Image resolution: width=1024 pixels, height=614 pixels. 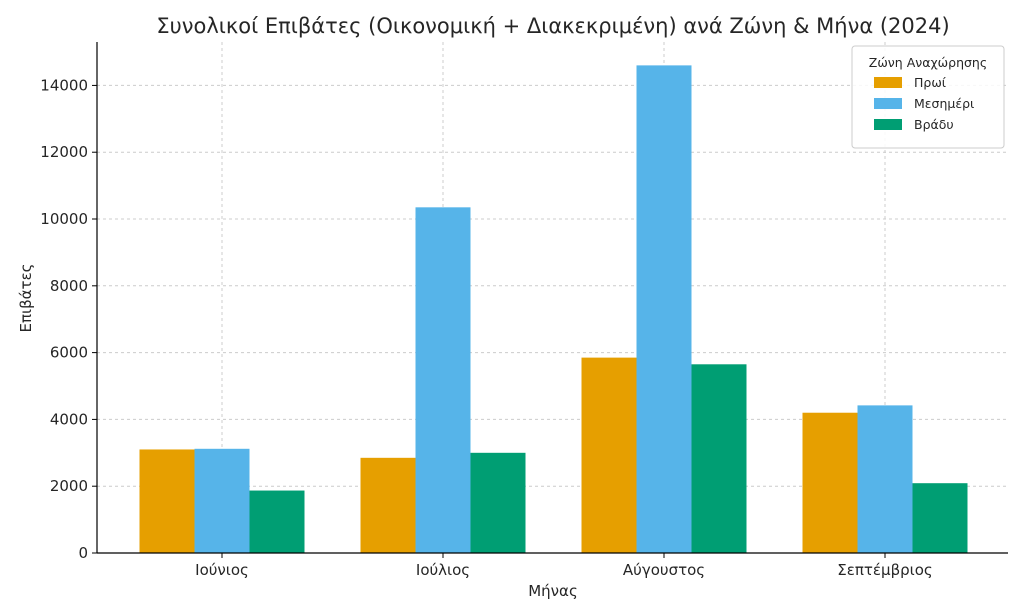 I want to click on legend: Ζώνη Αναχώρησης Πρωί Μεσημέρι Βράδυ, so click(x=928, y=97).